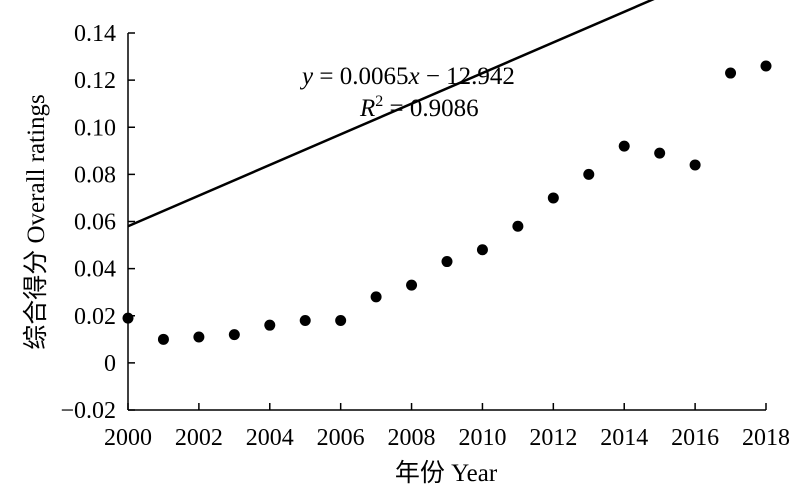 This screenshot has width=800, height=501. What do you see at coordinates (95, 175) in the screenshot?
I see `y-tick-label: 0.08` at bounding box center [95, 175].